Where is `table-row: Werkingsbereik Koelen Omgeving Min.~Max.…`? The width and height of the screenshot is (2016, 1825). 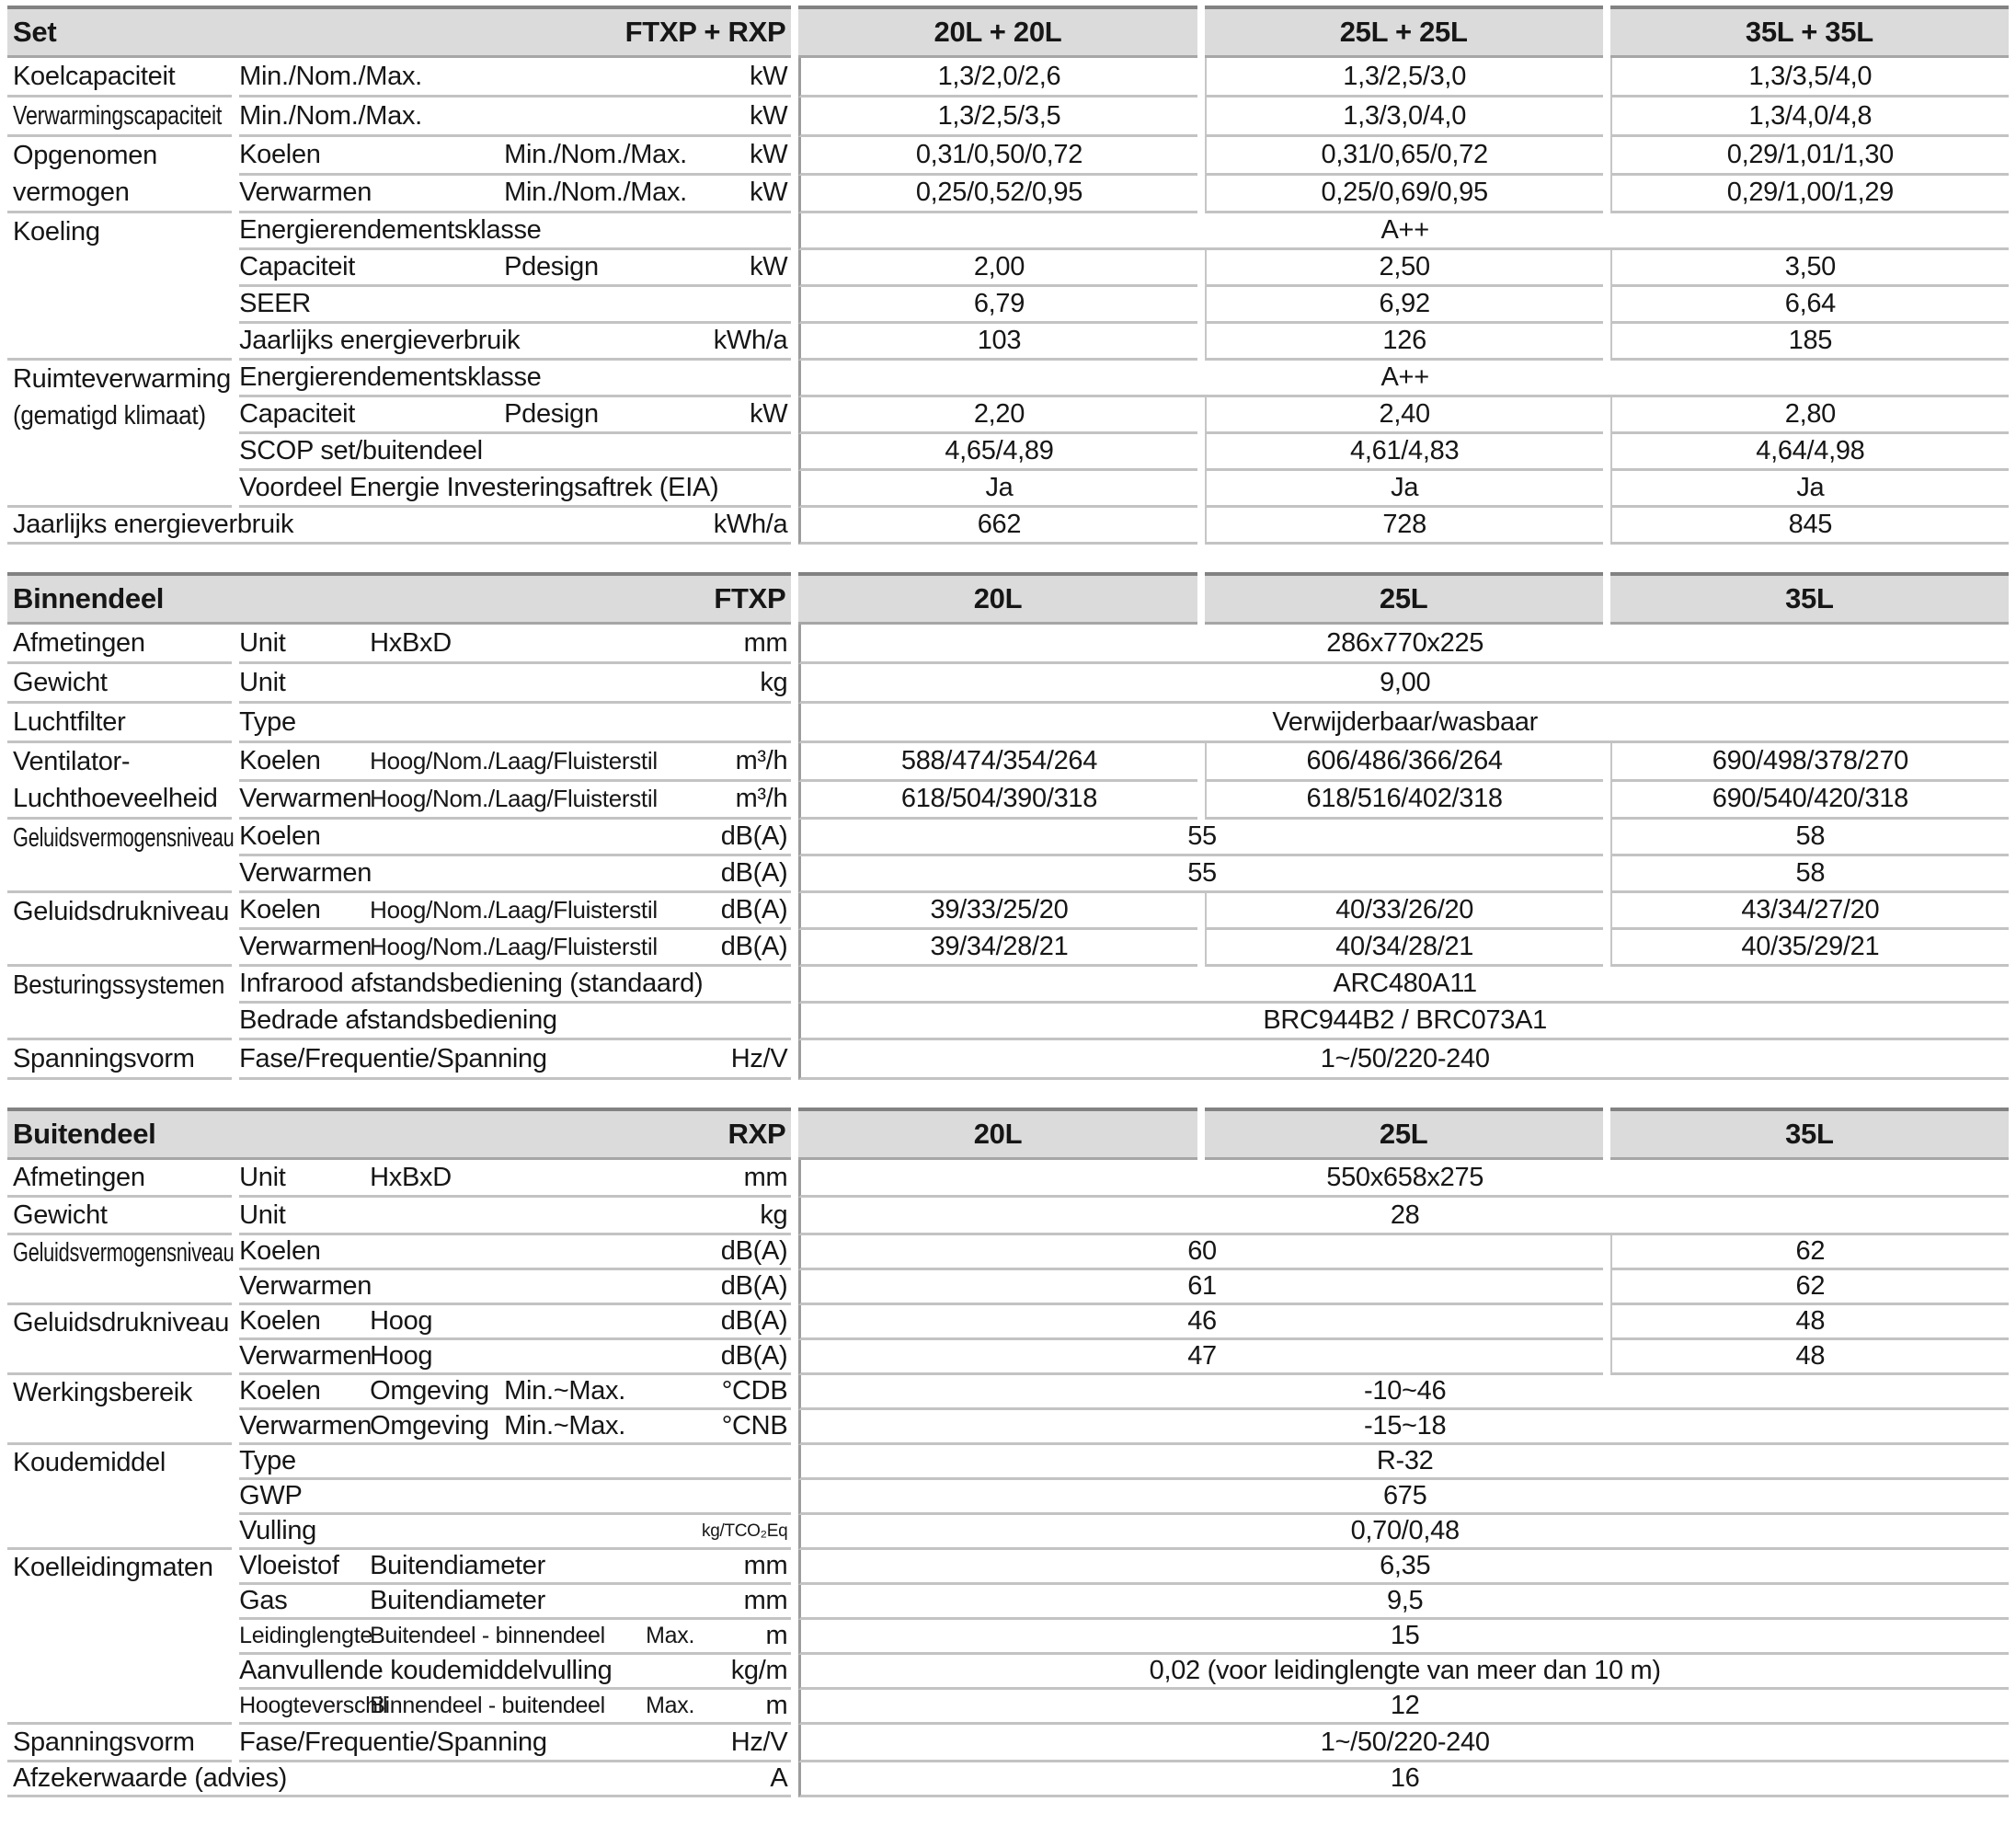
table-row: Werkingsbereik Koelen Omgeving Min.~Max.… is located at coordinates (1008, 1410).